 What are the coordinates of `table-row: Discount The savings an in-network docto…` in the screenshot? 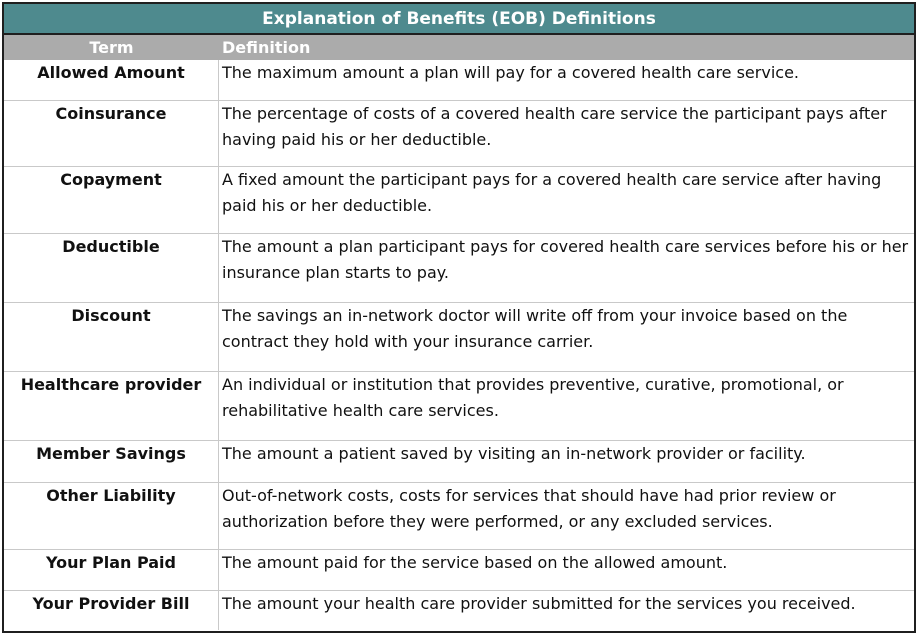 It's located at (459, 336).